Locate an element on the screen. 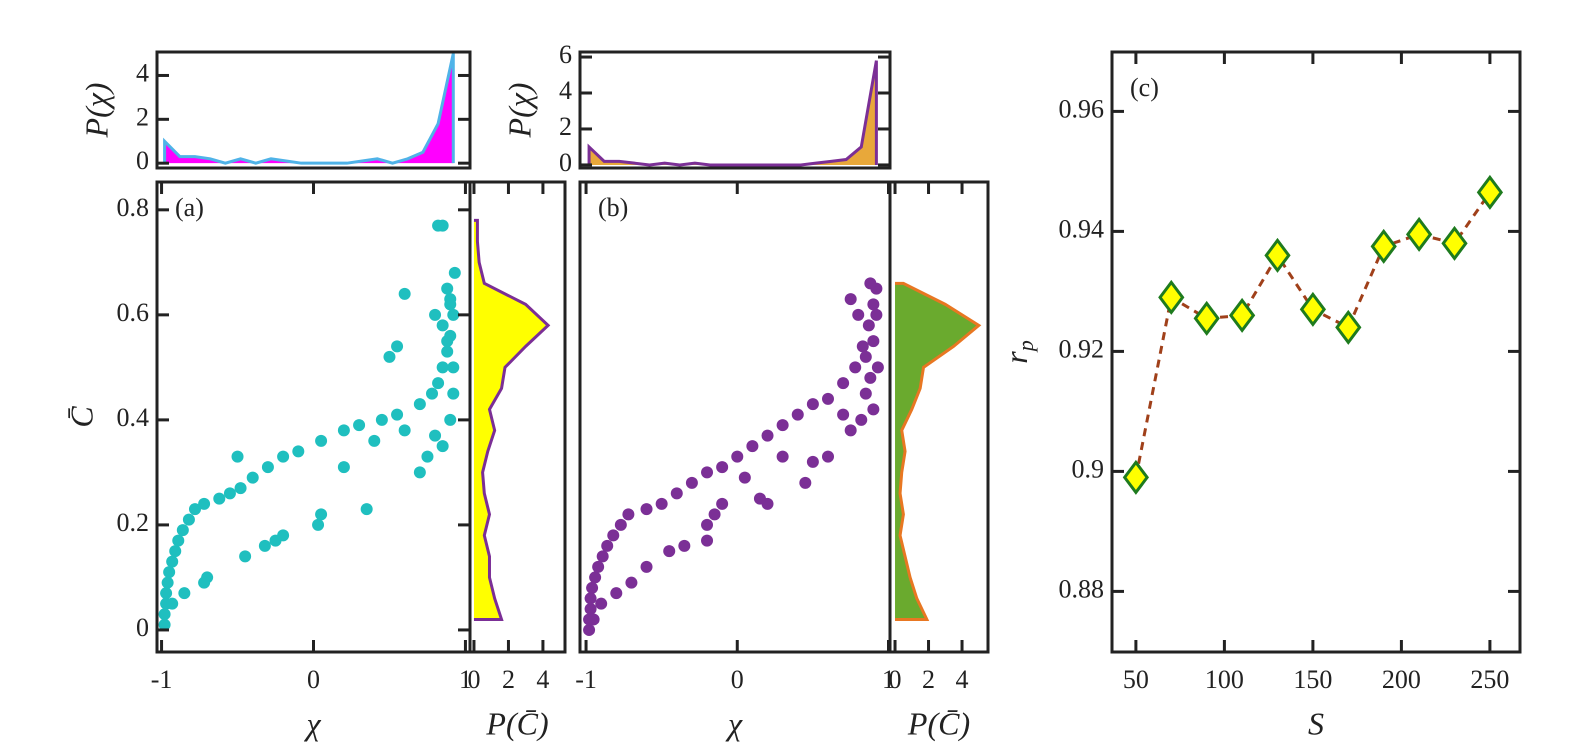 The height and width of the screenshot is (755, 1578). x-tick-label: 1 is located at coordinates (888, 679).